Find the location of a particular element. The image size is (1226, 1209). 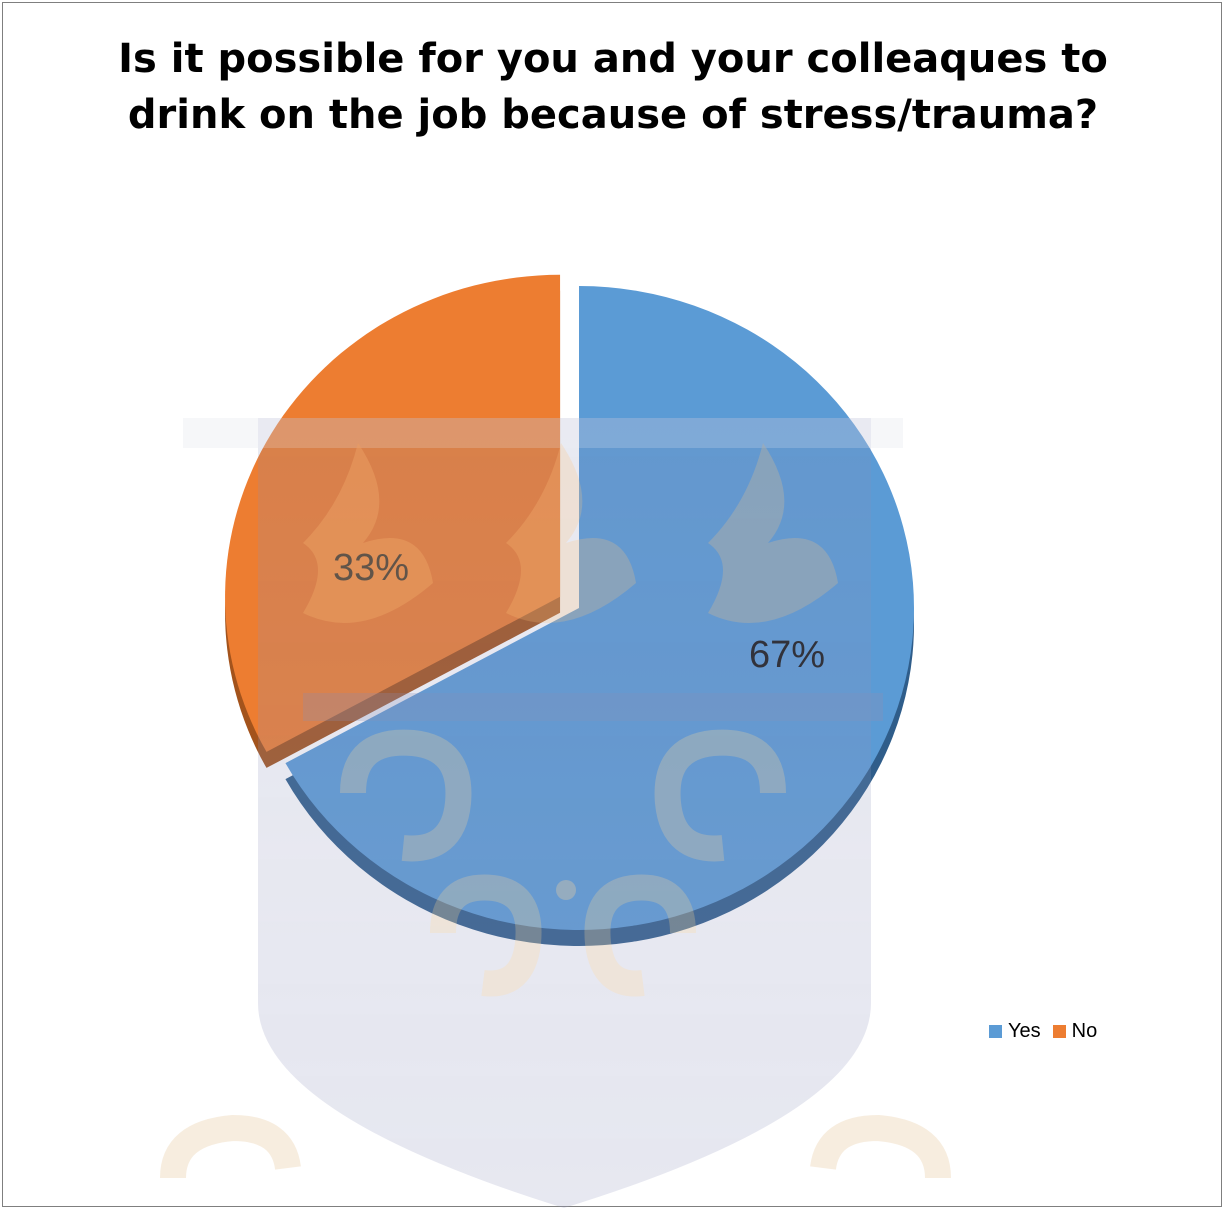

legend-swatch-yes is located at coordinates (995, 1031).